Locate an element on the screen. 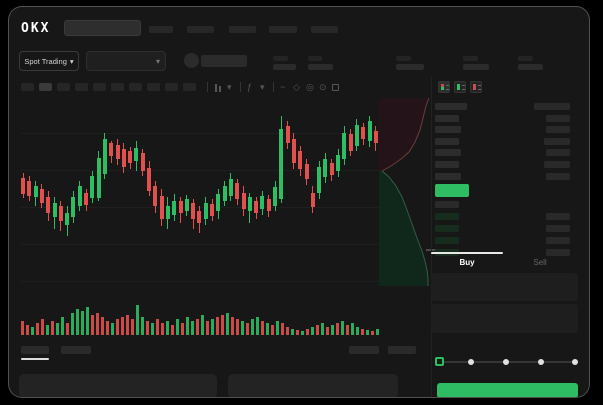 This screenshot has width=603, height=405. search-input is located at coordinates (102, 28).